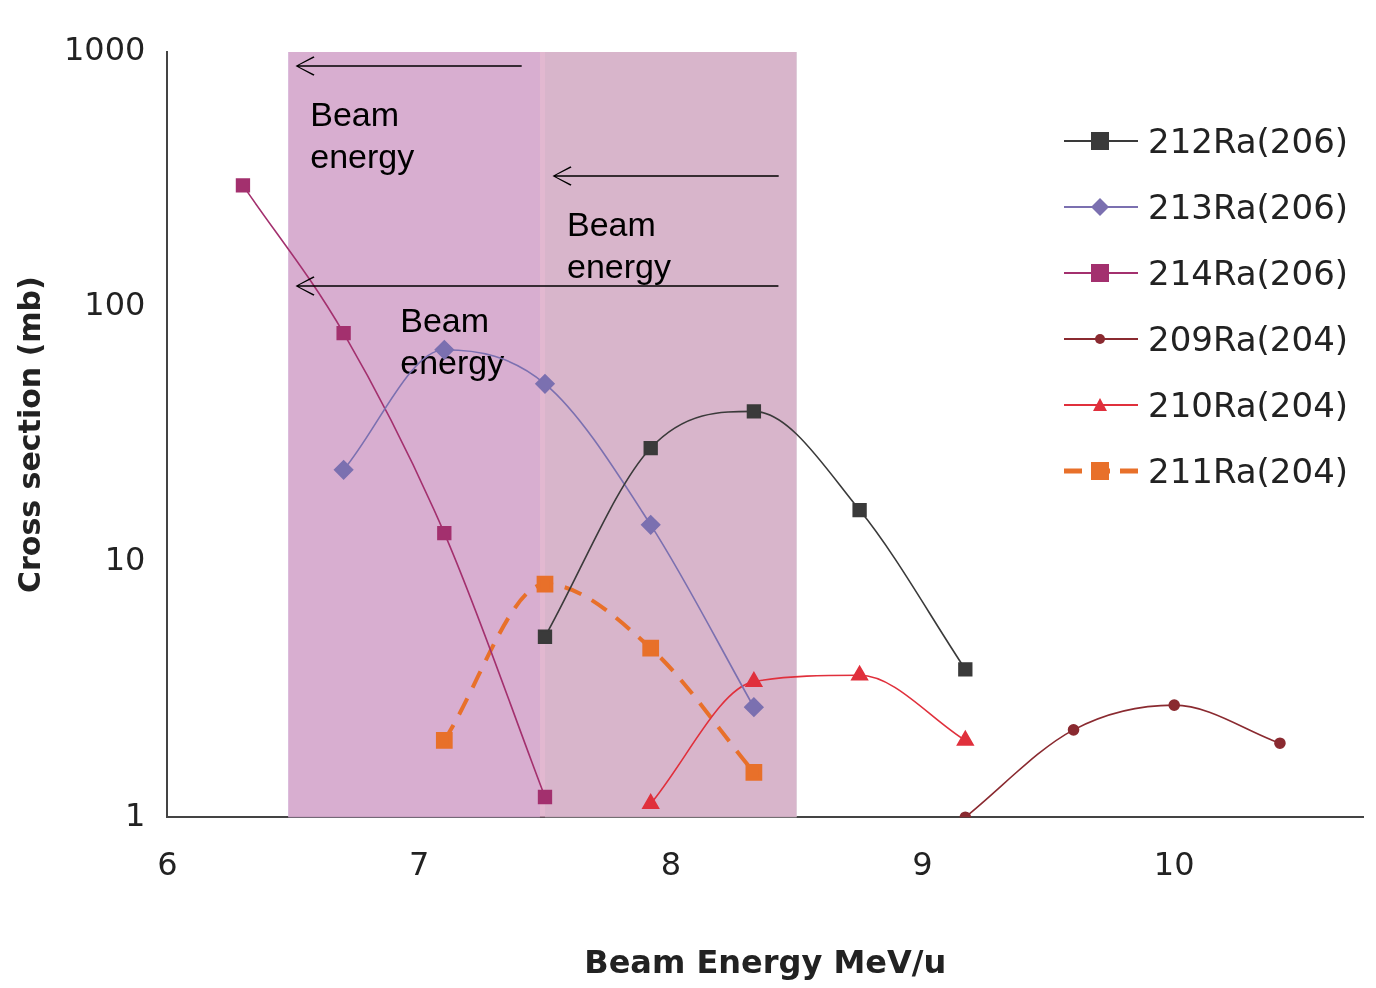 The height and width of the screenshot is (988, 1376). I want to click on y-tick-label: 1000, so click(105, 49).